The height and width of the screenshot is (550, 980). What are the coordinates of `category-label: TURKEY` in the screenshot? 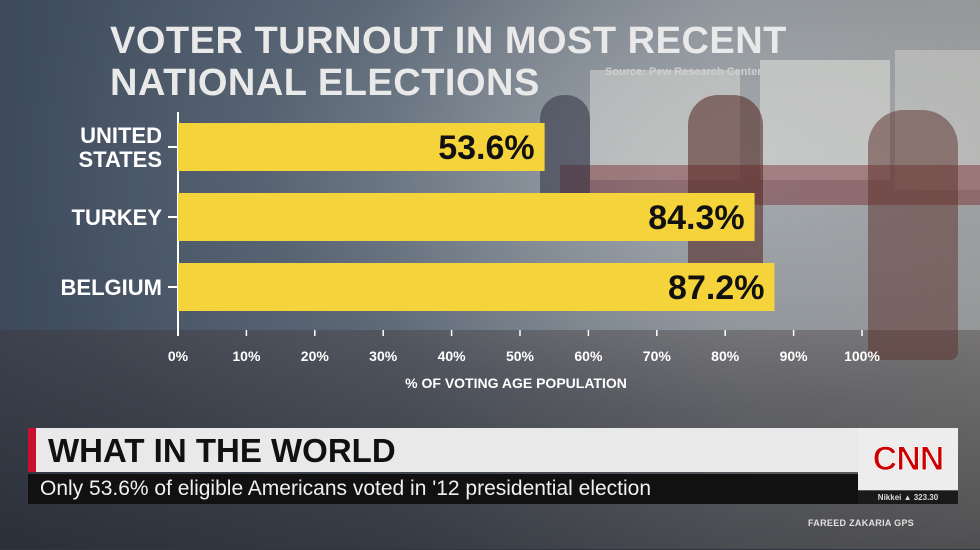 It's located at (117, 217).